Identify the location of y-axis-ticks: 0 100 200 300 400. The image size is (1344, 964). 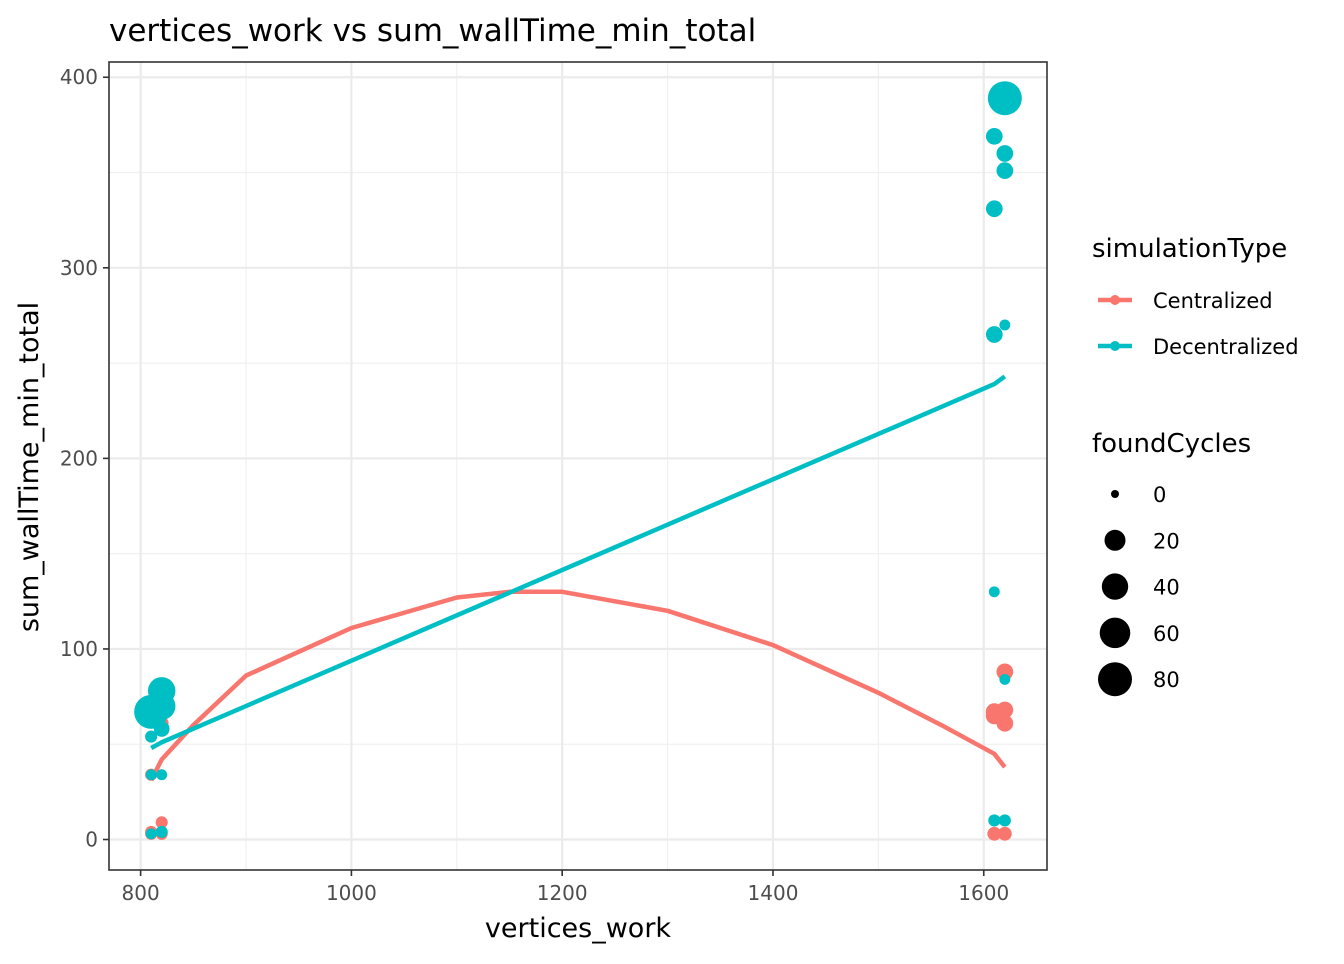
(84, 458).